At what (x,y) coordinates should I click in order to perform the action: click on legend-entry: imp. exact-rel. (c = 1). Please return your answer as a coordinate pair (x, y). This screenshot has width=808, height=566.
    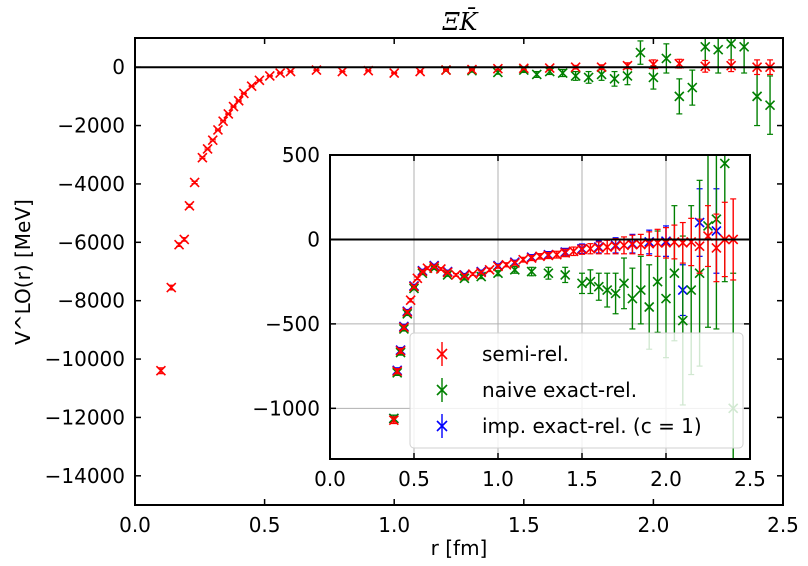
    Looking at the image, I should click on (569, 426).